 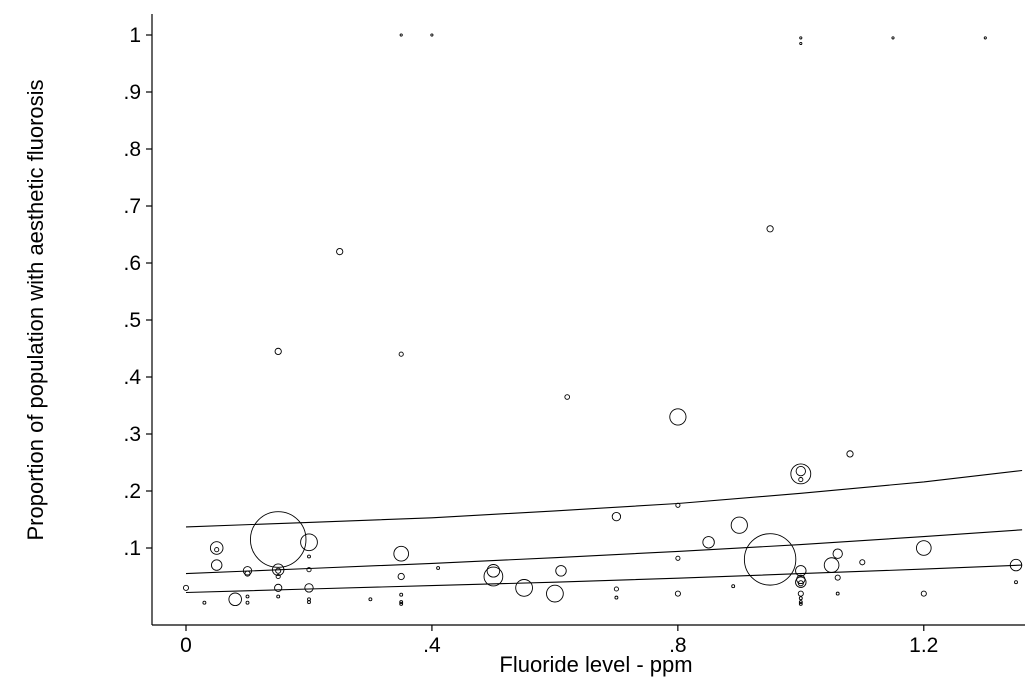 What do you see at coordinates (132, 434) in the screenshot?
I see `y-tick-label: .3` at bounding box center [132, 434].